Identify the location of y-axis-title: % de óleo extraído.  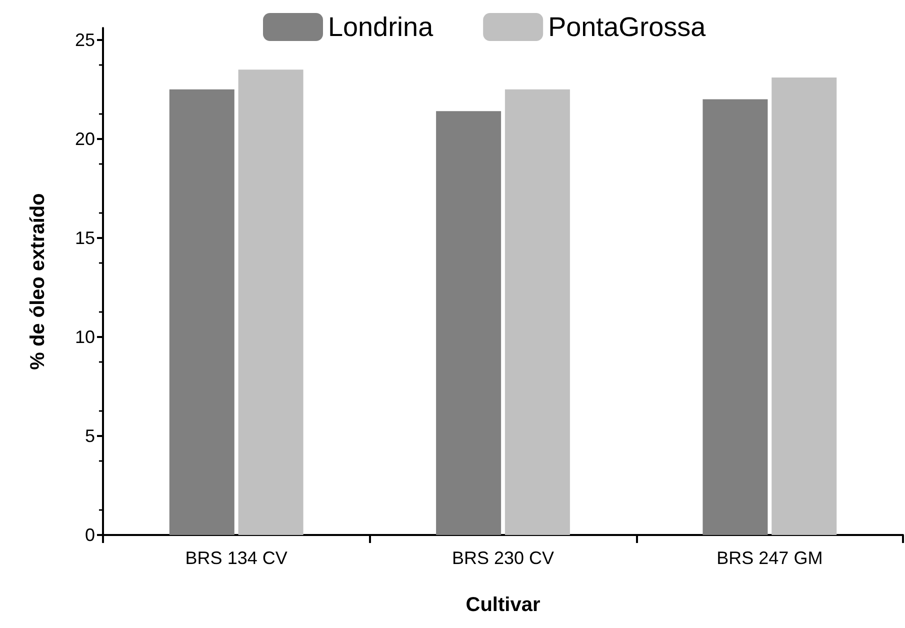
(38, 281).